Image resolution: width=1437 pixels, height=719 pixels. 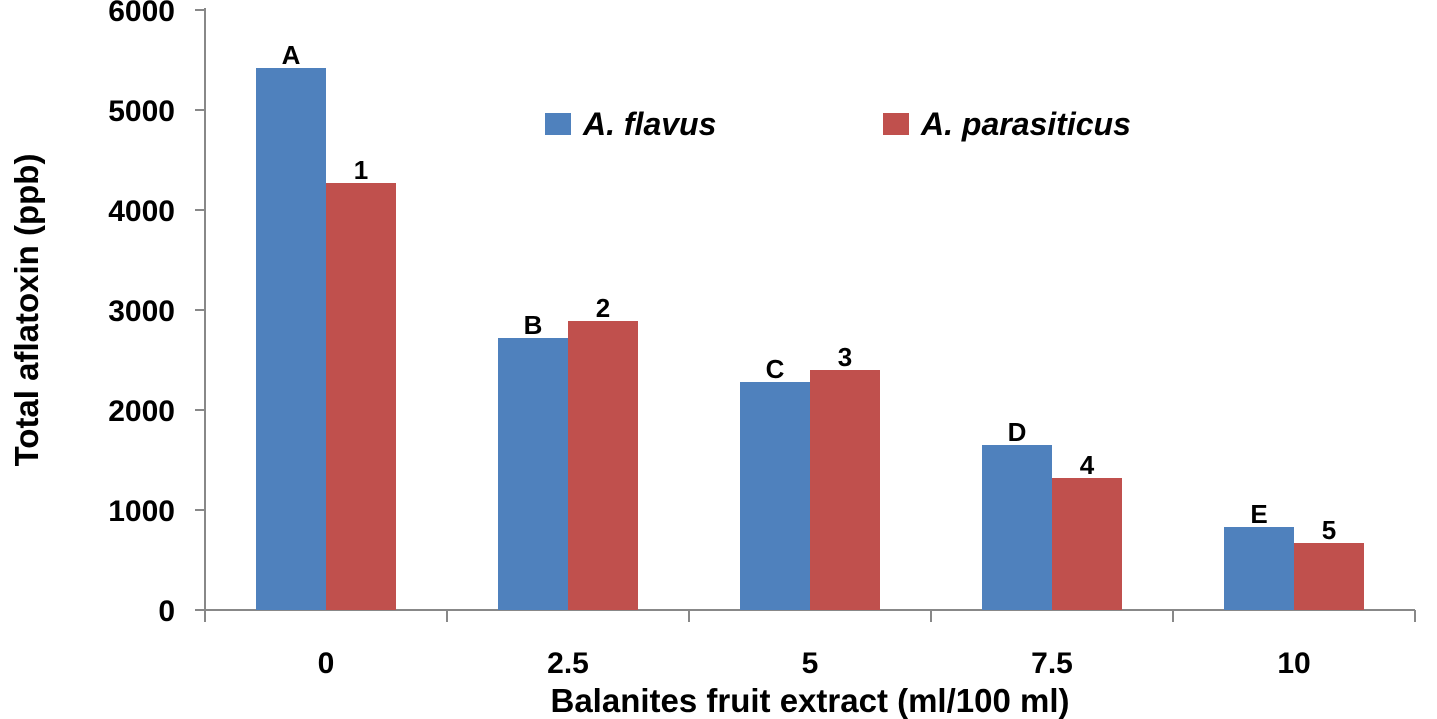 What do you see at coordinates (361, 170) in the screenshot?
I see `data-label: 1` at bounding box center [361, 170].